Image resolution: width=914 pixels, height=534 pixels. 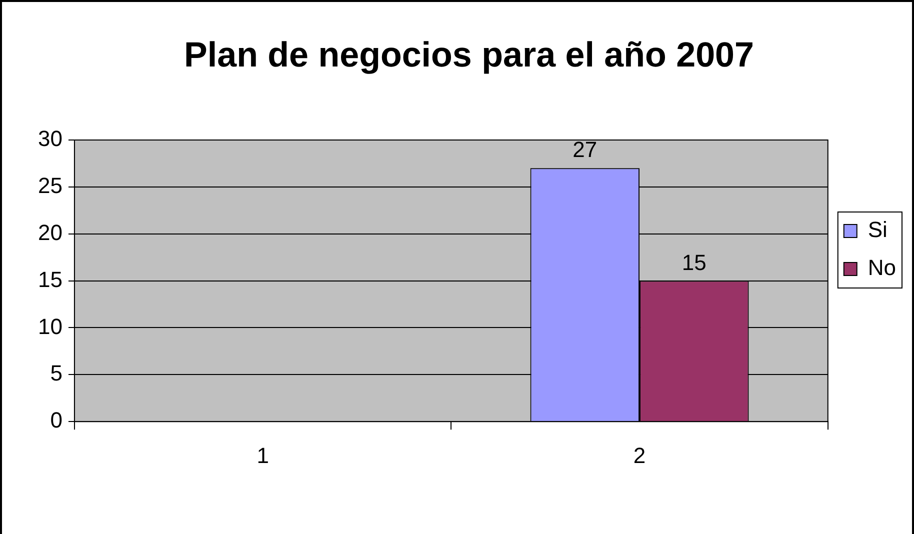 I want to click on x-tick-label: 1, so click(x=262, y=455).